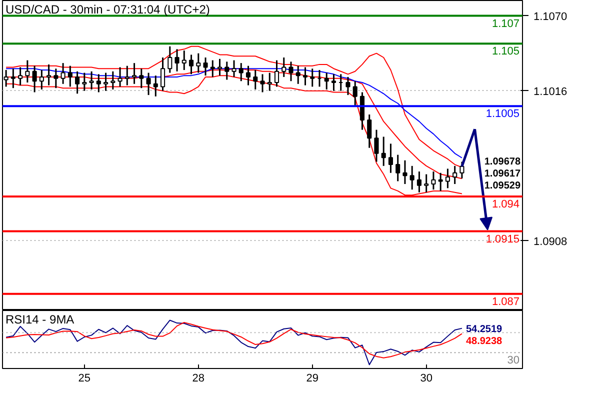  Describe the element at coordinates (484, 329) in the screenshot. I see `data-label: 54.2519` at that location.